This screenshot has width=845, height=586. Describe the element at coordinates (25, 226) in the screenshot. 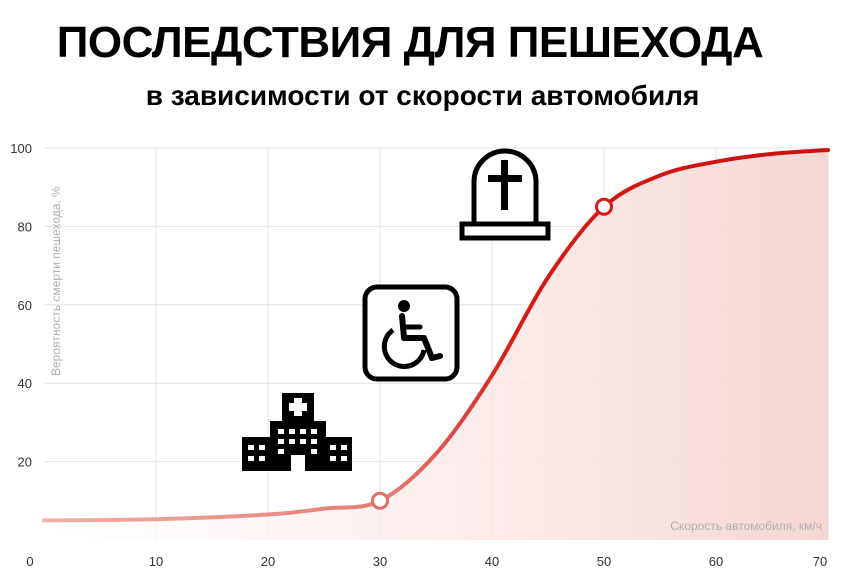

I see `y-tick-label: 80` at that location.